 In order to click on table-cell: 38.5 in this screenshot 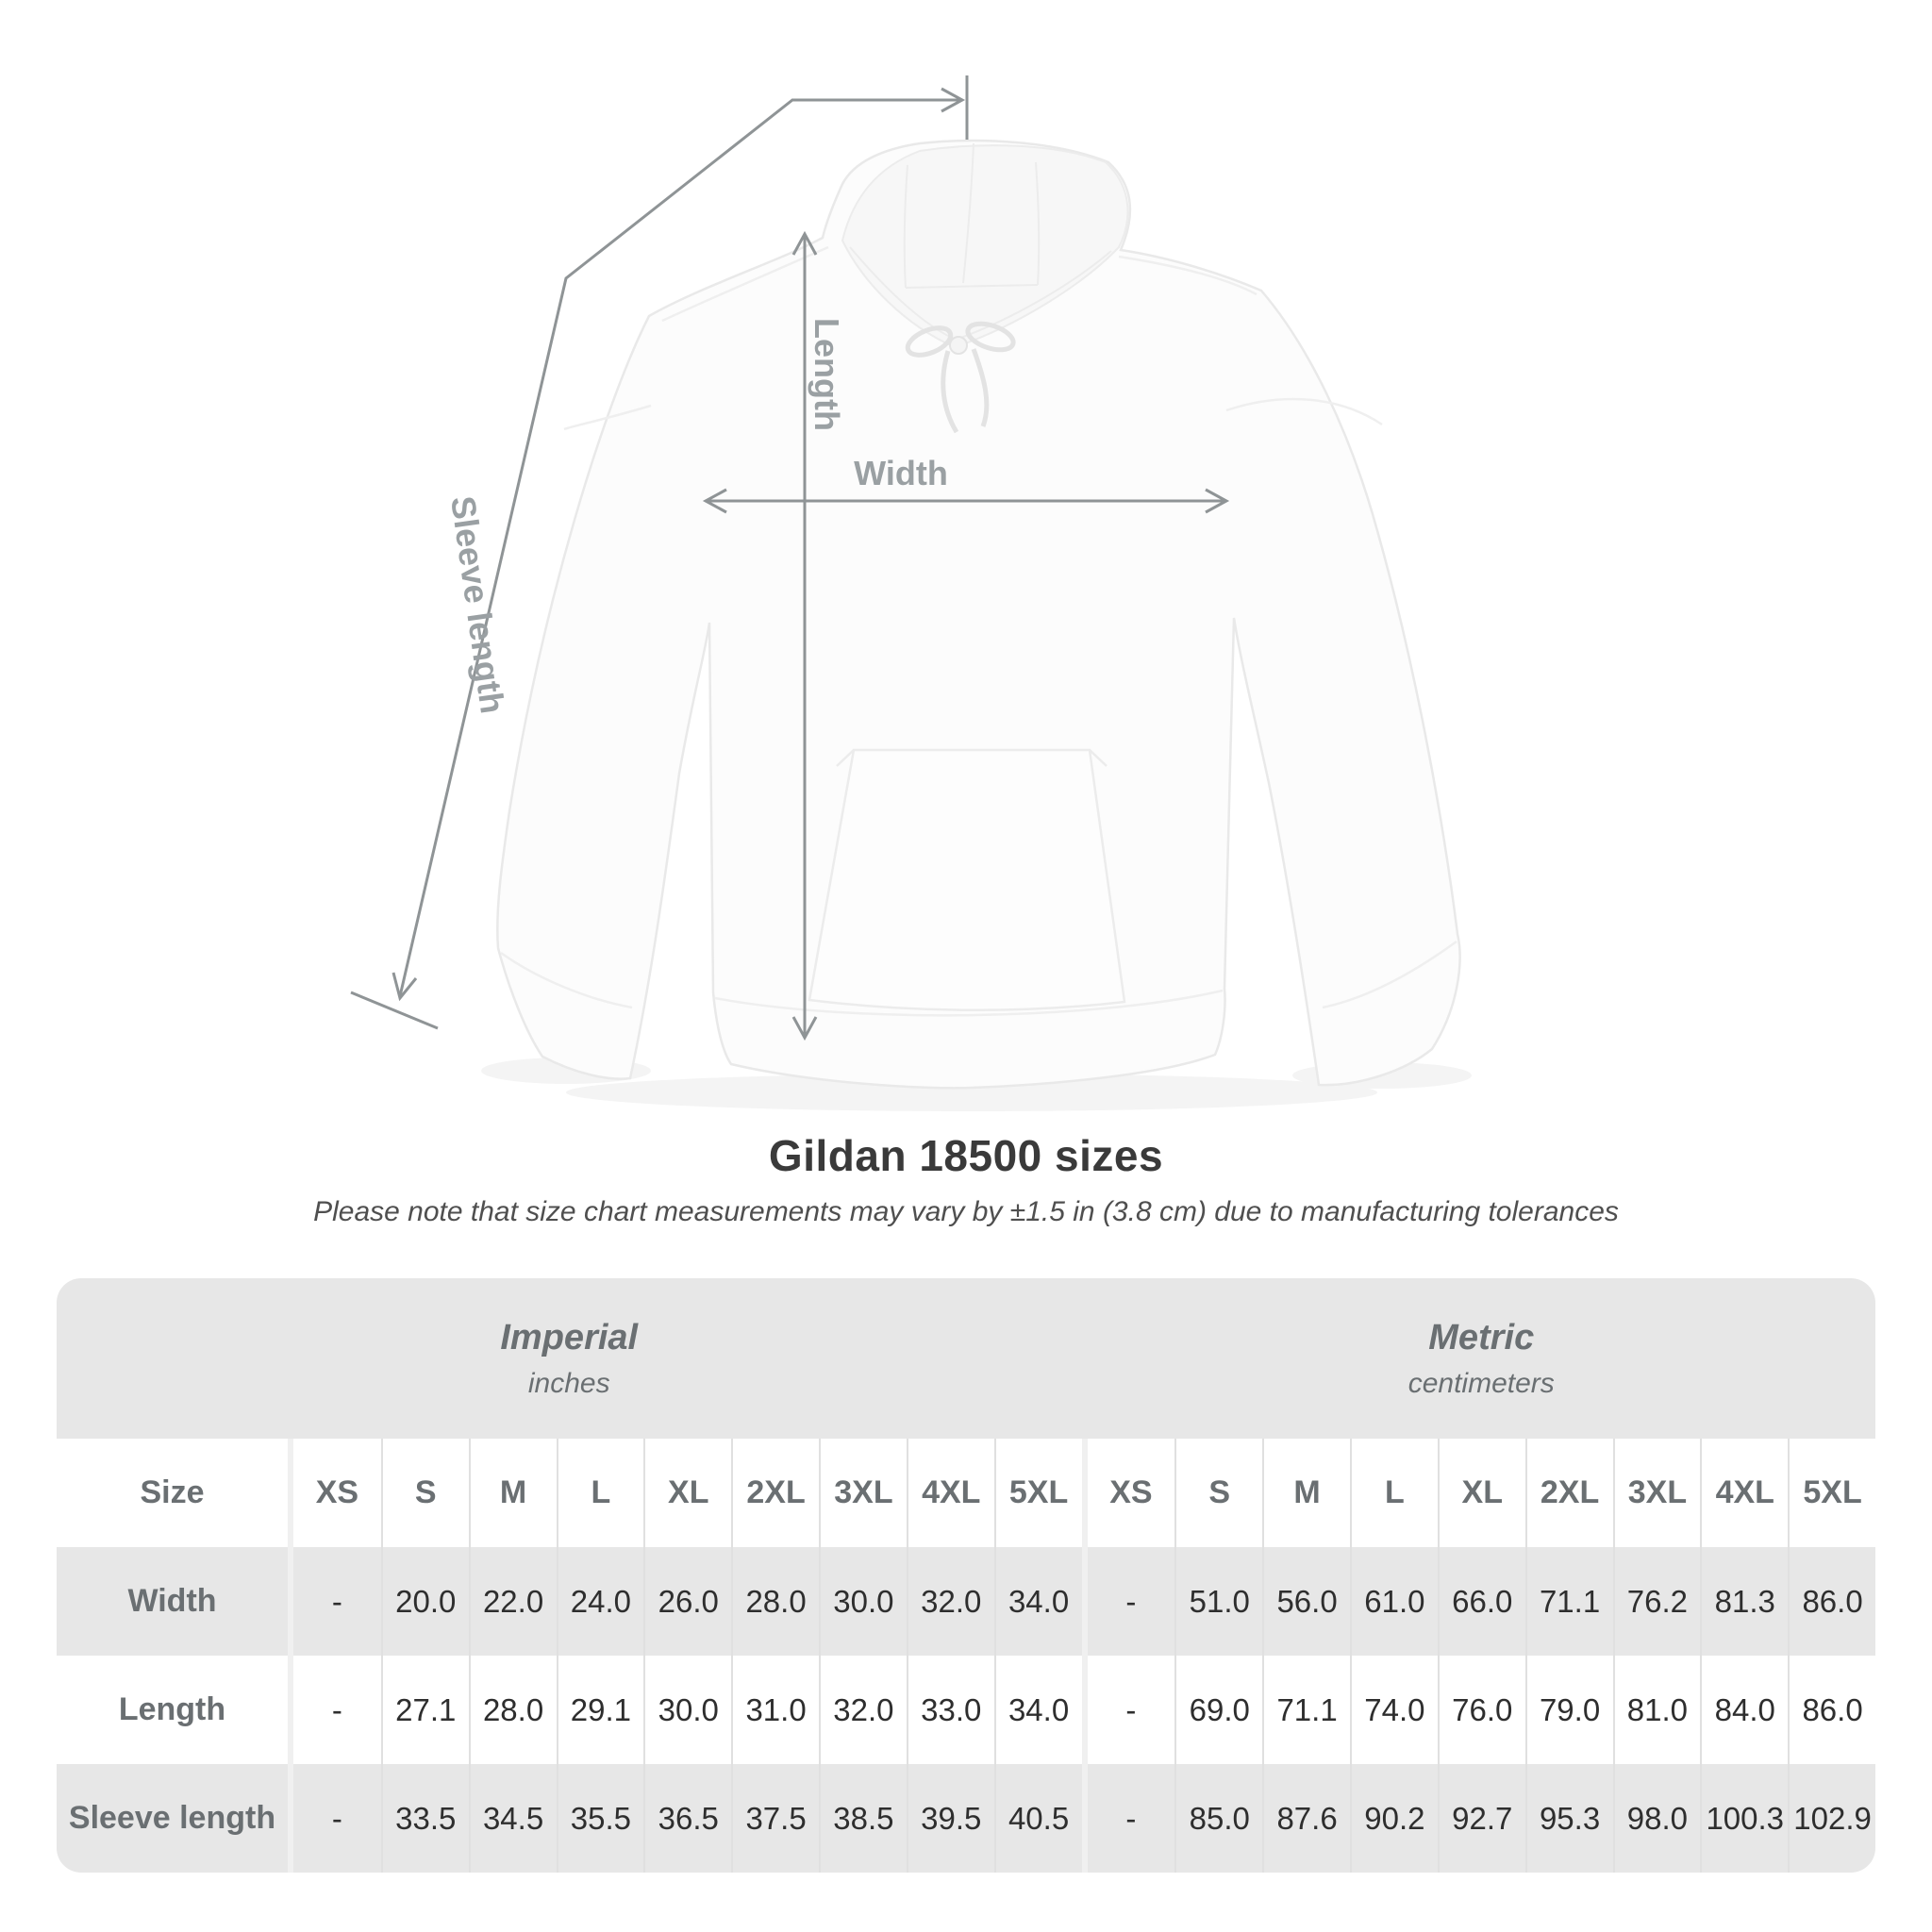, I will do `click(863, 1819)`.